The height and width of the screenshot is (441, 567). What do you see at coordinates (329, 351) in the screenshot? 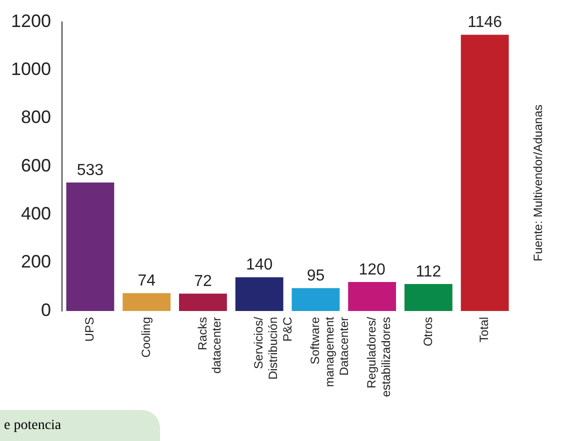
I see `x-tick-label: Software management Datacenter` at bounding box center [329, 351].